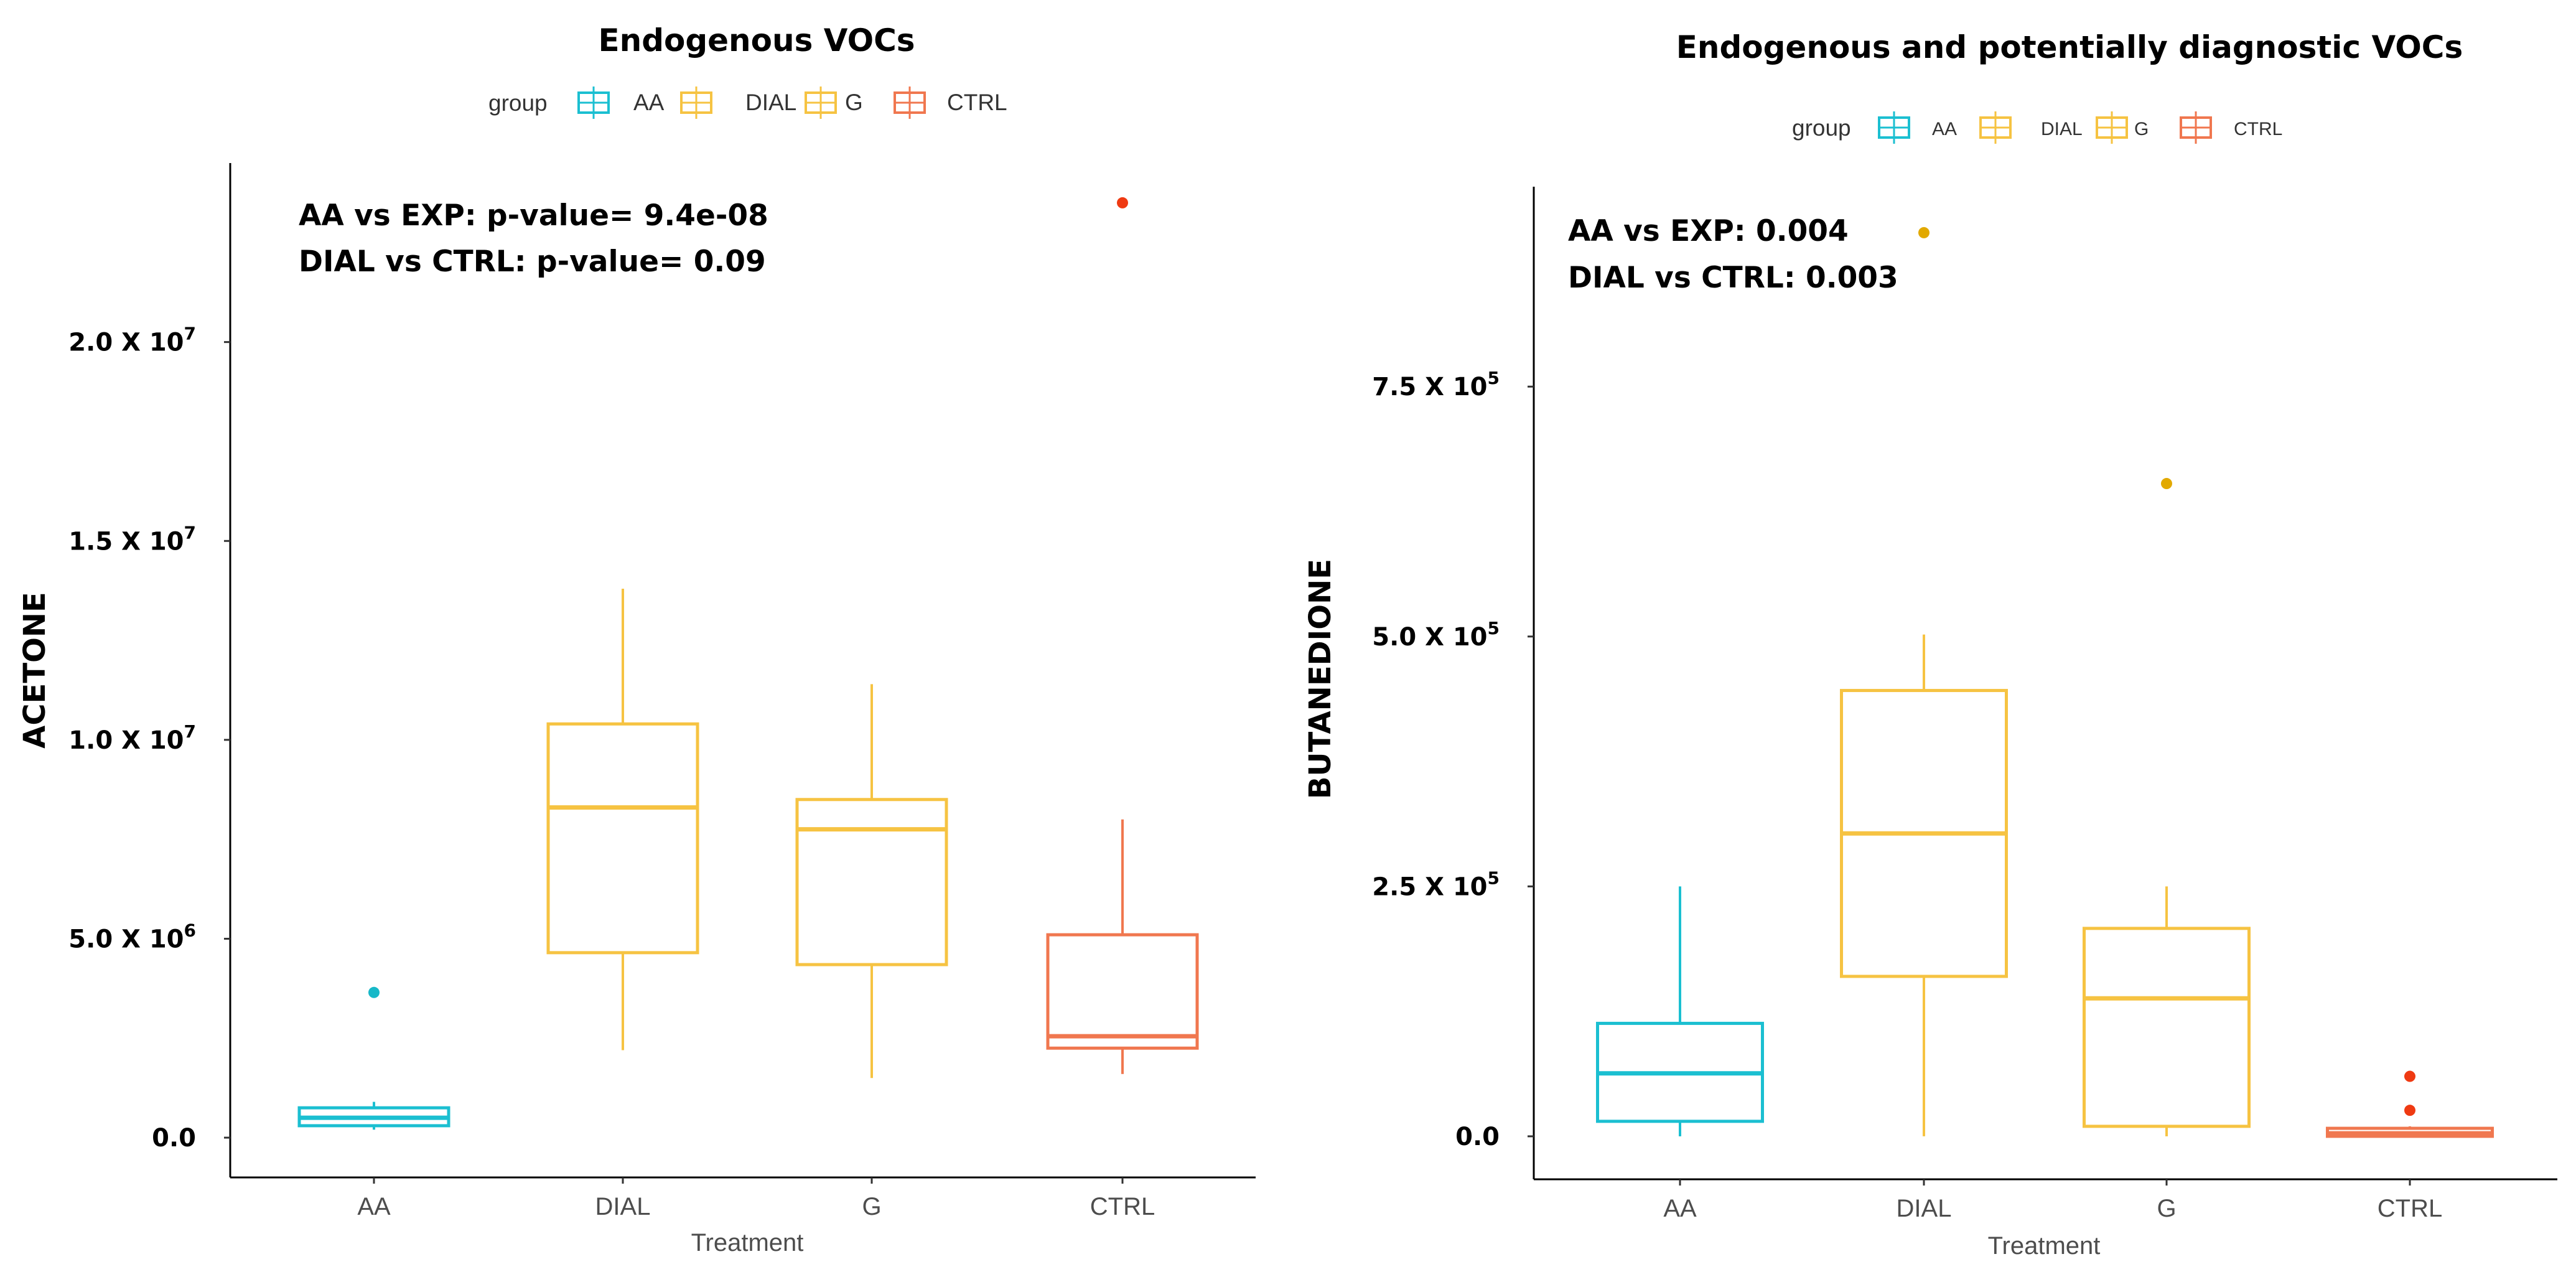  I want to click on y-tick-label: 1.5 X 107, so click(132, 539).